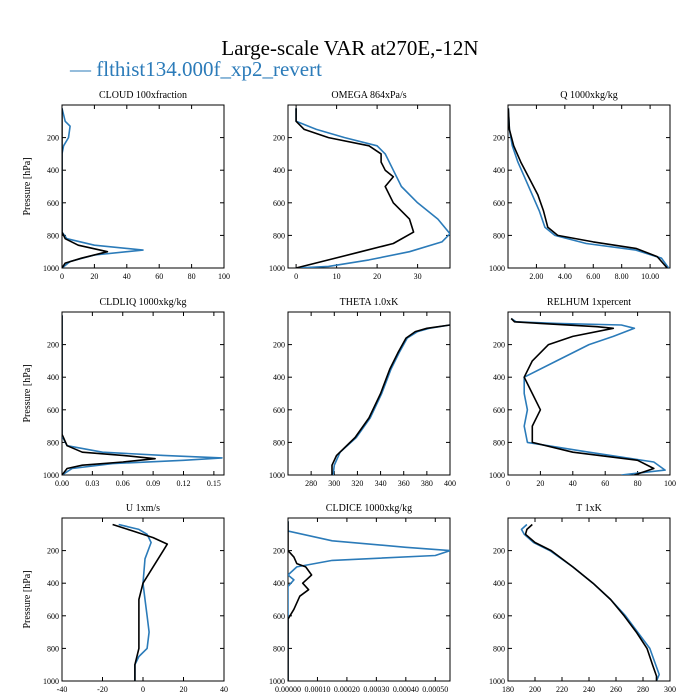  I want to click on x-tick-label: 240, so click(589, 689).